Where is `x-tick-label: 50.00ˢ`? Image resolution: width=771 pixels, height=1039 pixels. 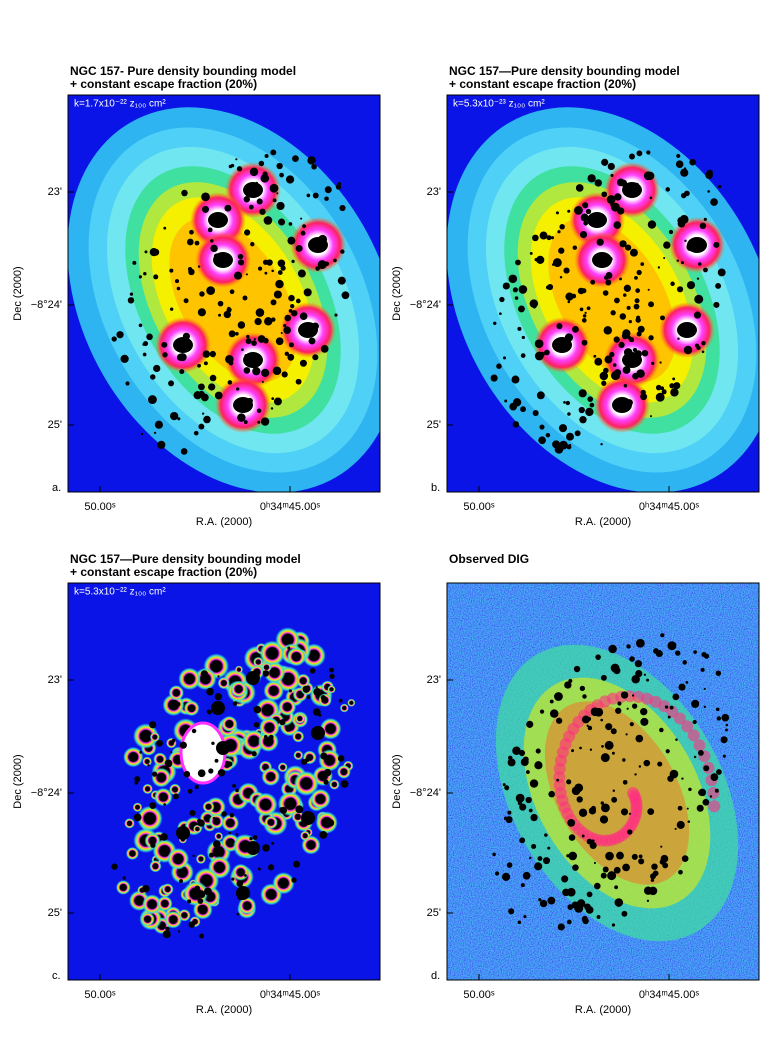 x-tick-label: 50.00ˢ is located at coordinates (100, 507).